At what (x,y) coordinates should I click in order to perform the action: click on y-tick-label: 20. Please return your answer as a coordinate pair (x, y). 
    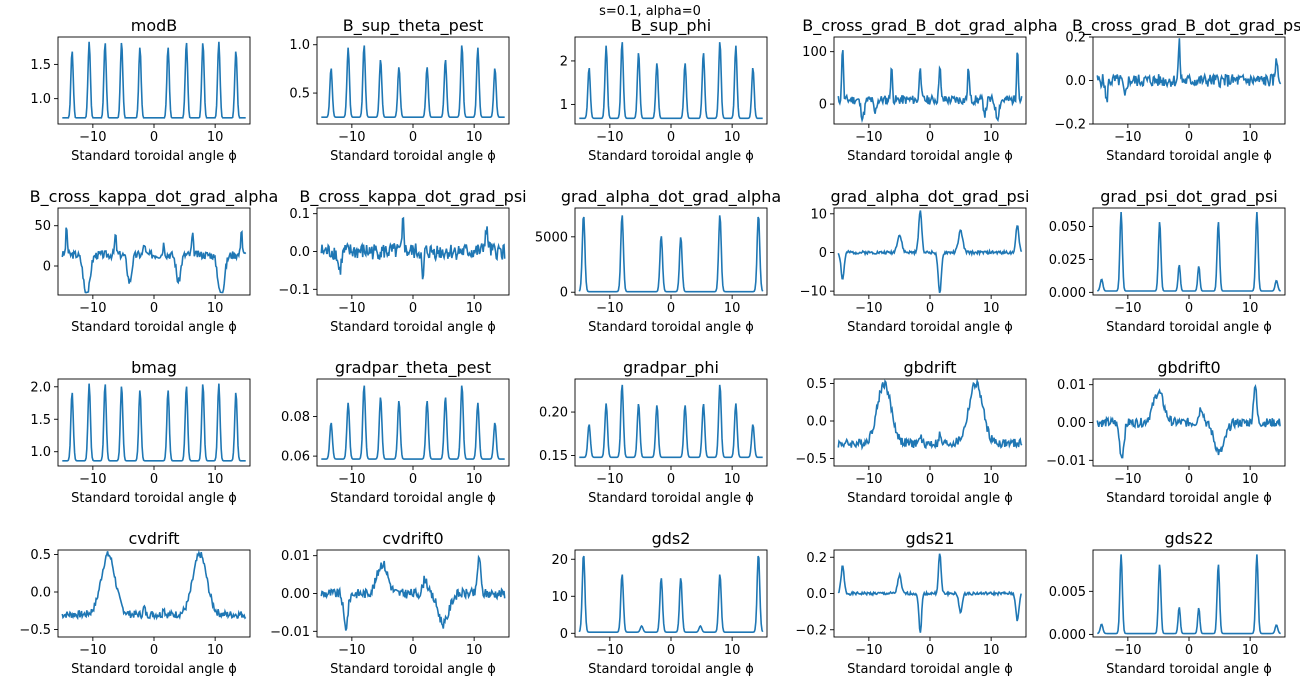
    Looking at the image, I should click on (559, 560).